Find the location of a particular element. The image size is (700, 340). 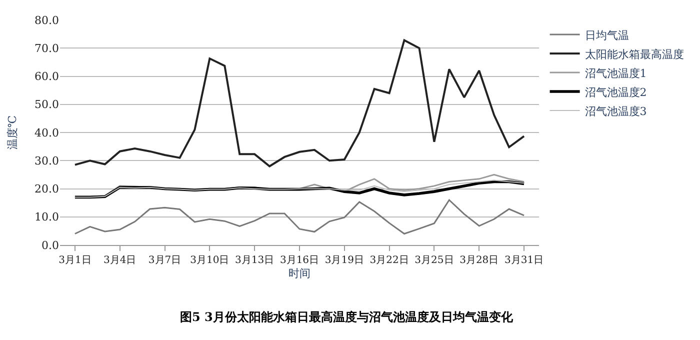

y-tick-label: 40.0 is located at coordinates (46, 133).